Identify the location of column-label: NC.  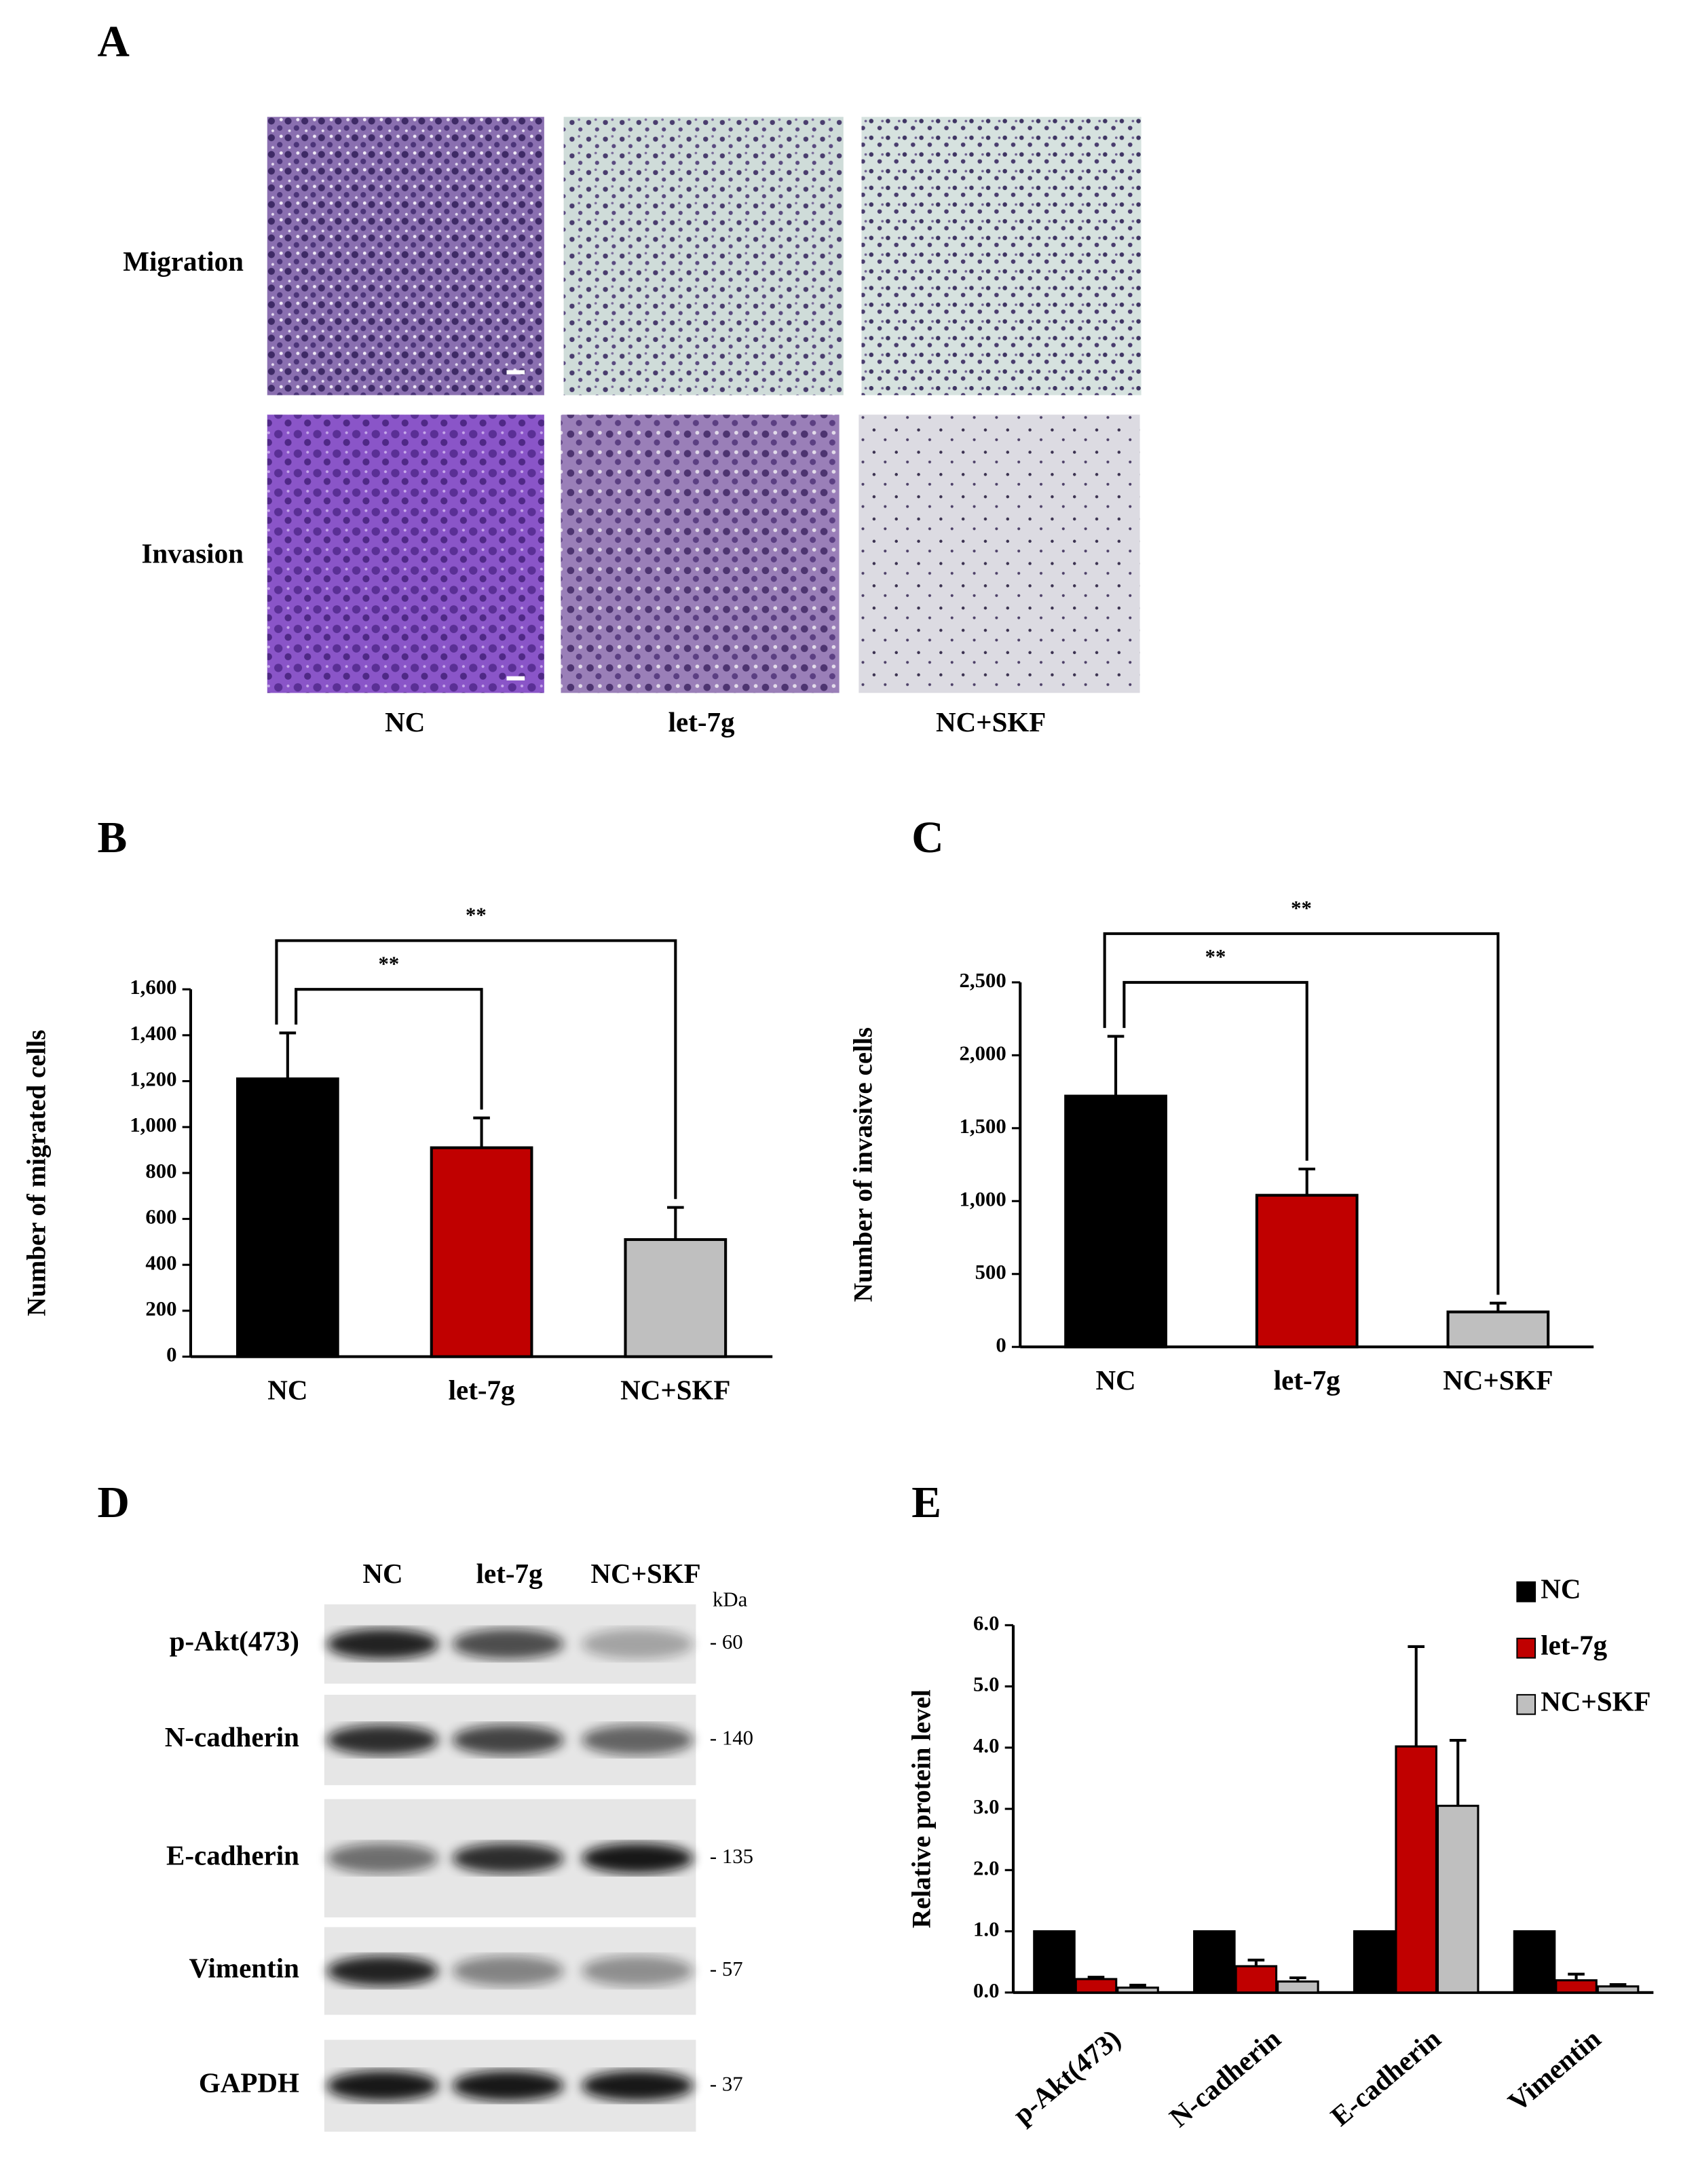
(405, 721).